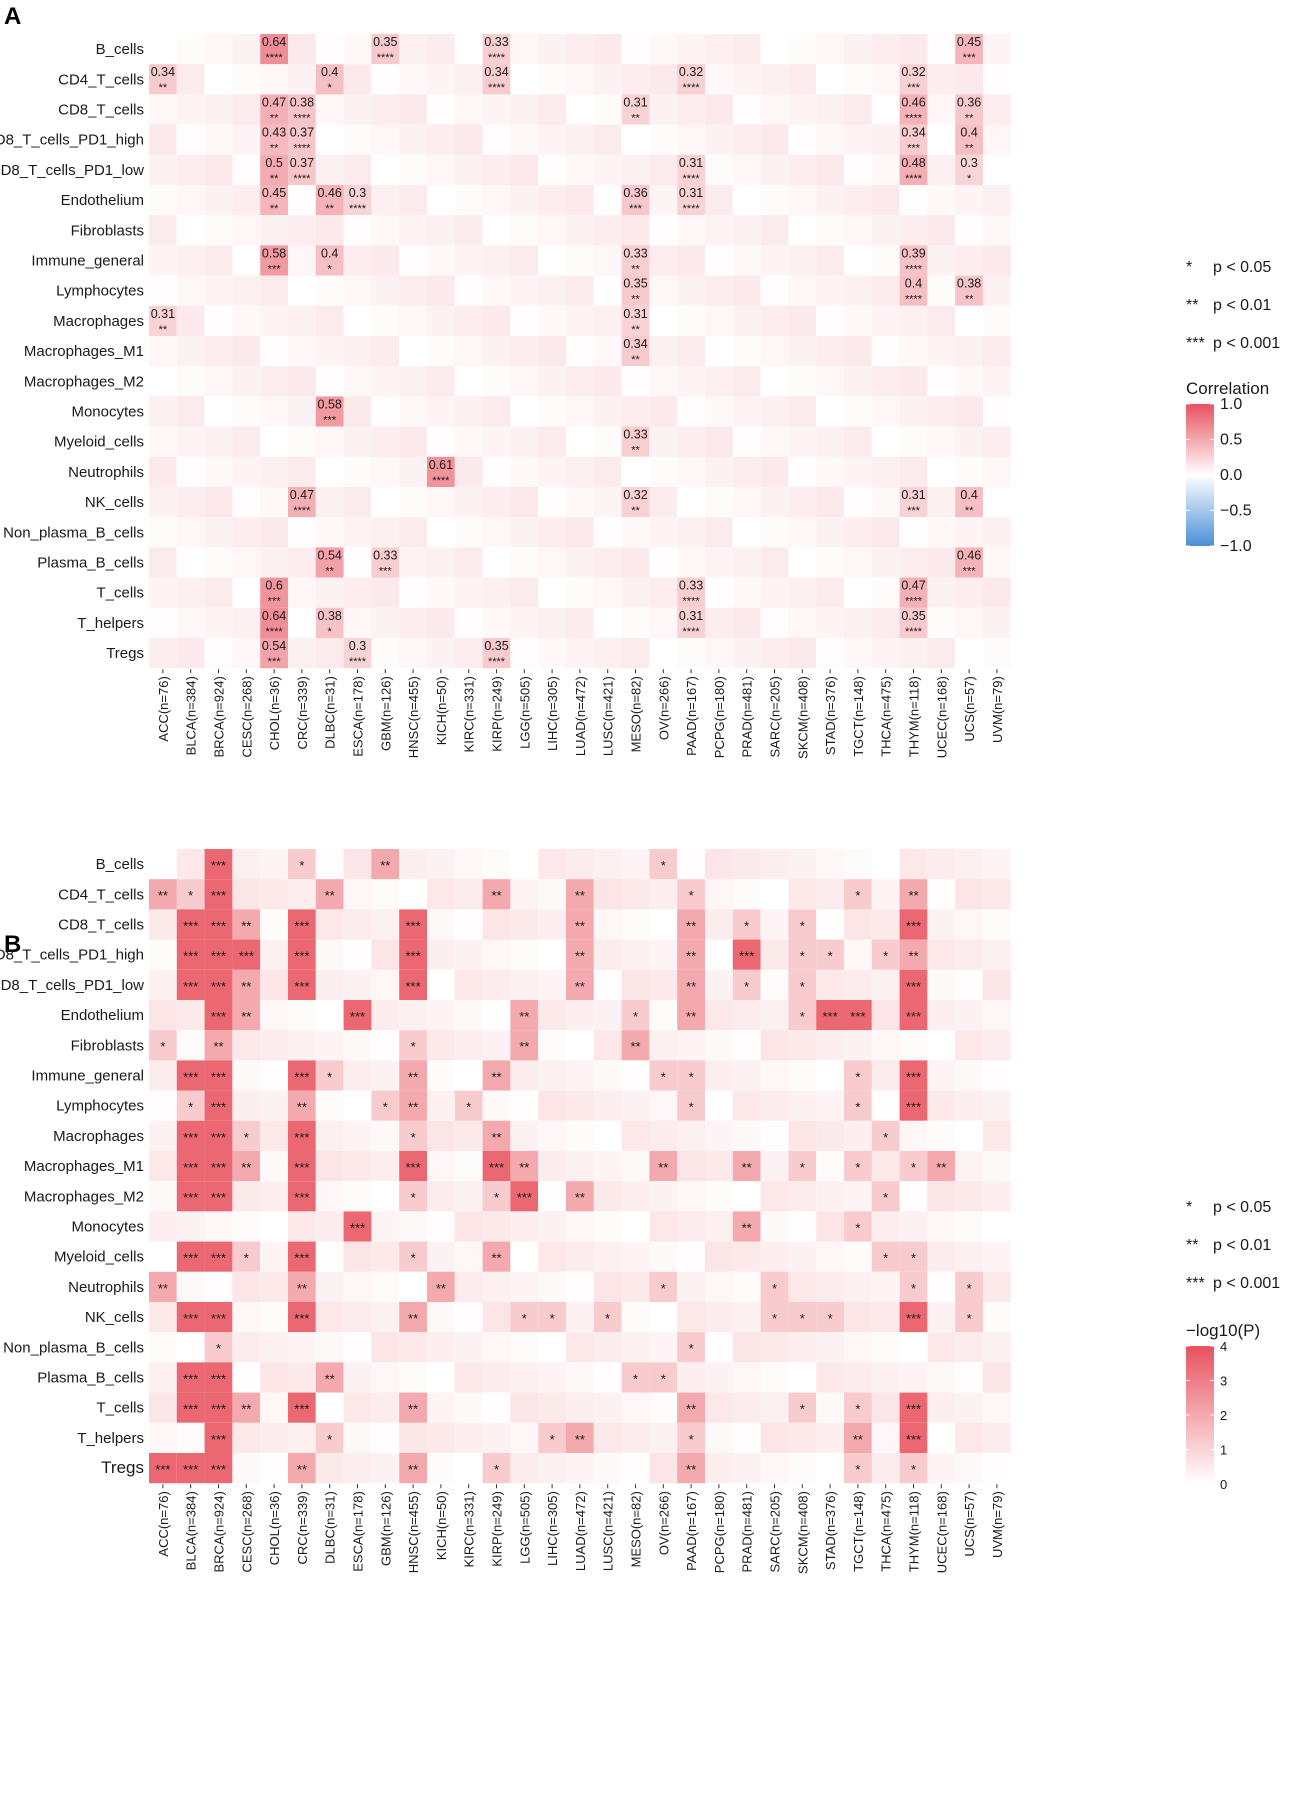 This screenshot has width=1290, height=1812. What do you see at coordinates (719, 562) in the screenshot?
I see `heatmap-cell-a-plasma-b-cells-pcpg` at bounding box center [719, 562].